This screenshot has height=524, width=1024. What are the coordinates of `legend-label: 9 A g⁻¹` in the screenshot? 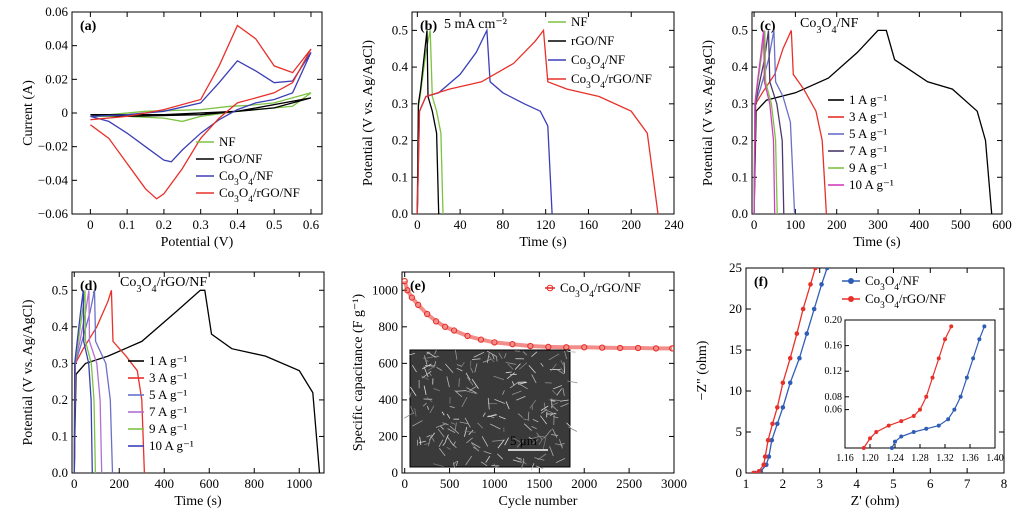 It's located at (168, 428).